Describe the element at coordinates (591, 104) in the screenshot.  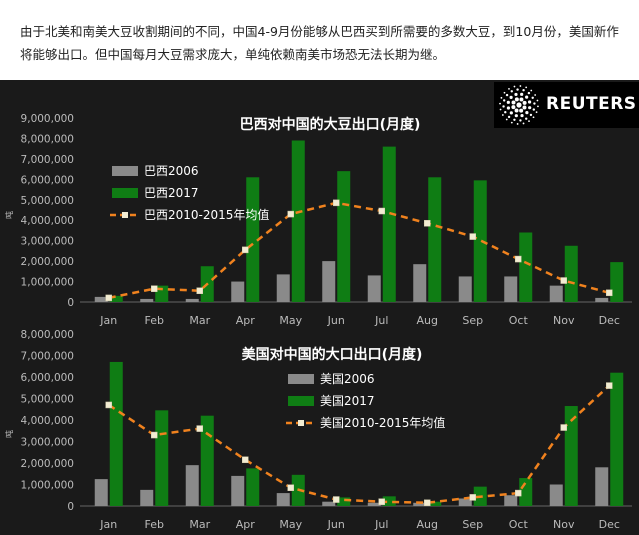
I see `reuters-wordmark: REUTERS` at that location.